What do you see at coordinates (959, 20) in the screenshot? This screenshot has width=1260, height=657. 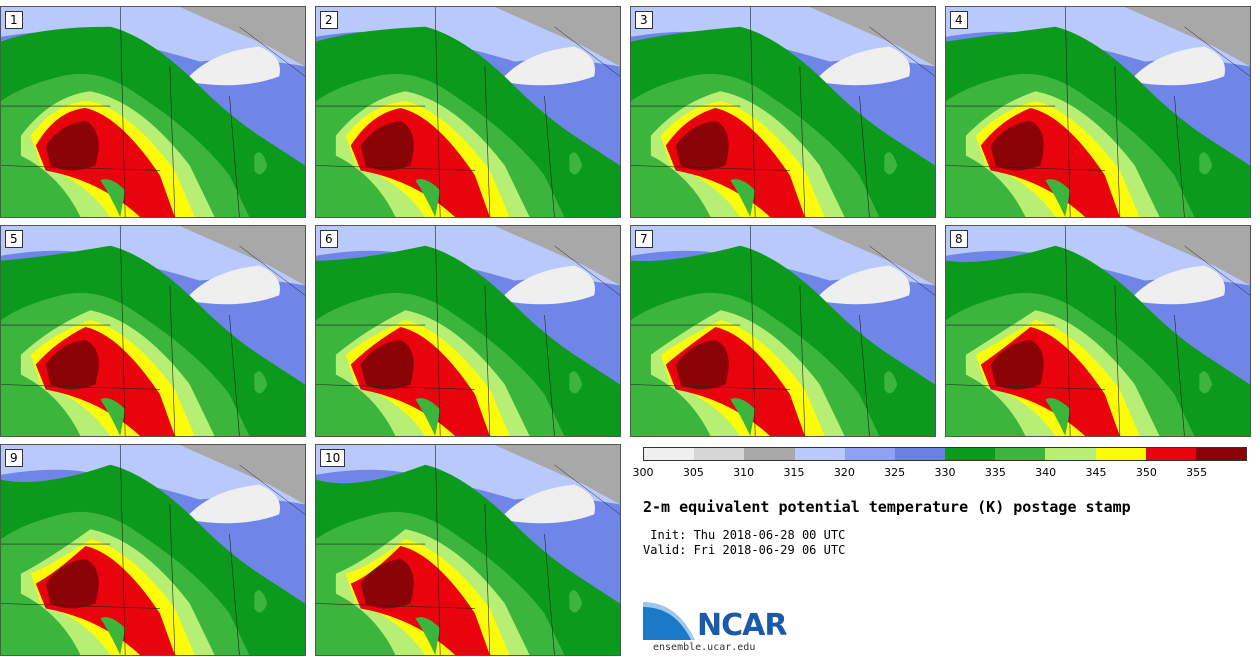 I see `panel-number-label: 4` at bounding box center [959, 20].